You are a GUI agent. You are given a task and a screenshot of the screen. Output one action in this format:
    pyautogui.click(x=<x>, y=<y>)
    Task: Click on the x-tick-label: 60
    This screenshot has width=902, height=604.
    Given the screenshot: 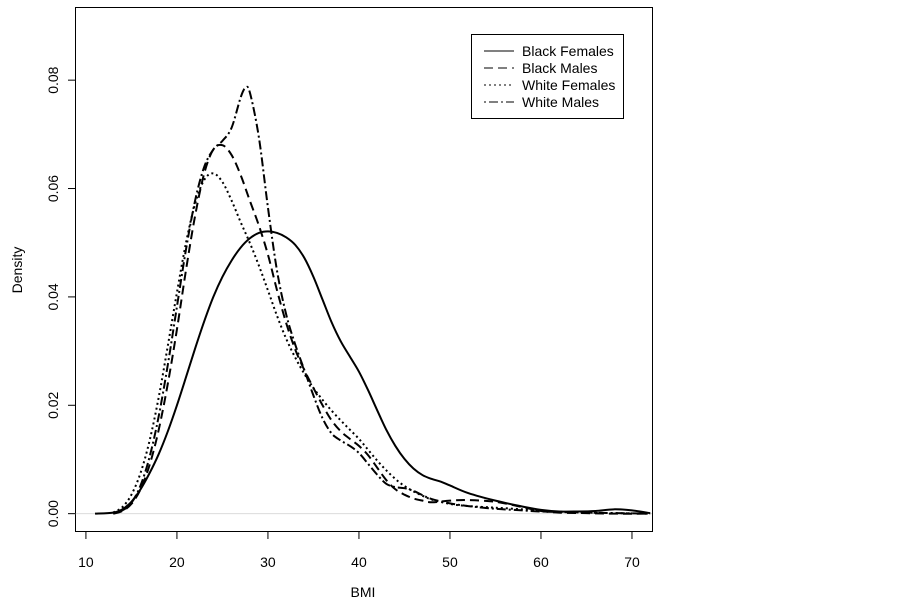 What is the action you would take?
    pyautogui.click(x=541, y=562)
    